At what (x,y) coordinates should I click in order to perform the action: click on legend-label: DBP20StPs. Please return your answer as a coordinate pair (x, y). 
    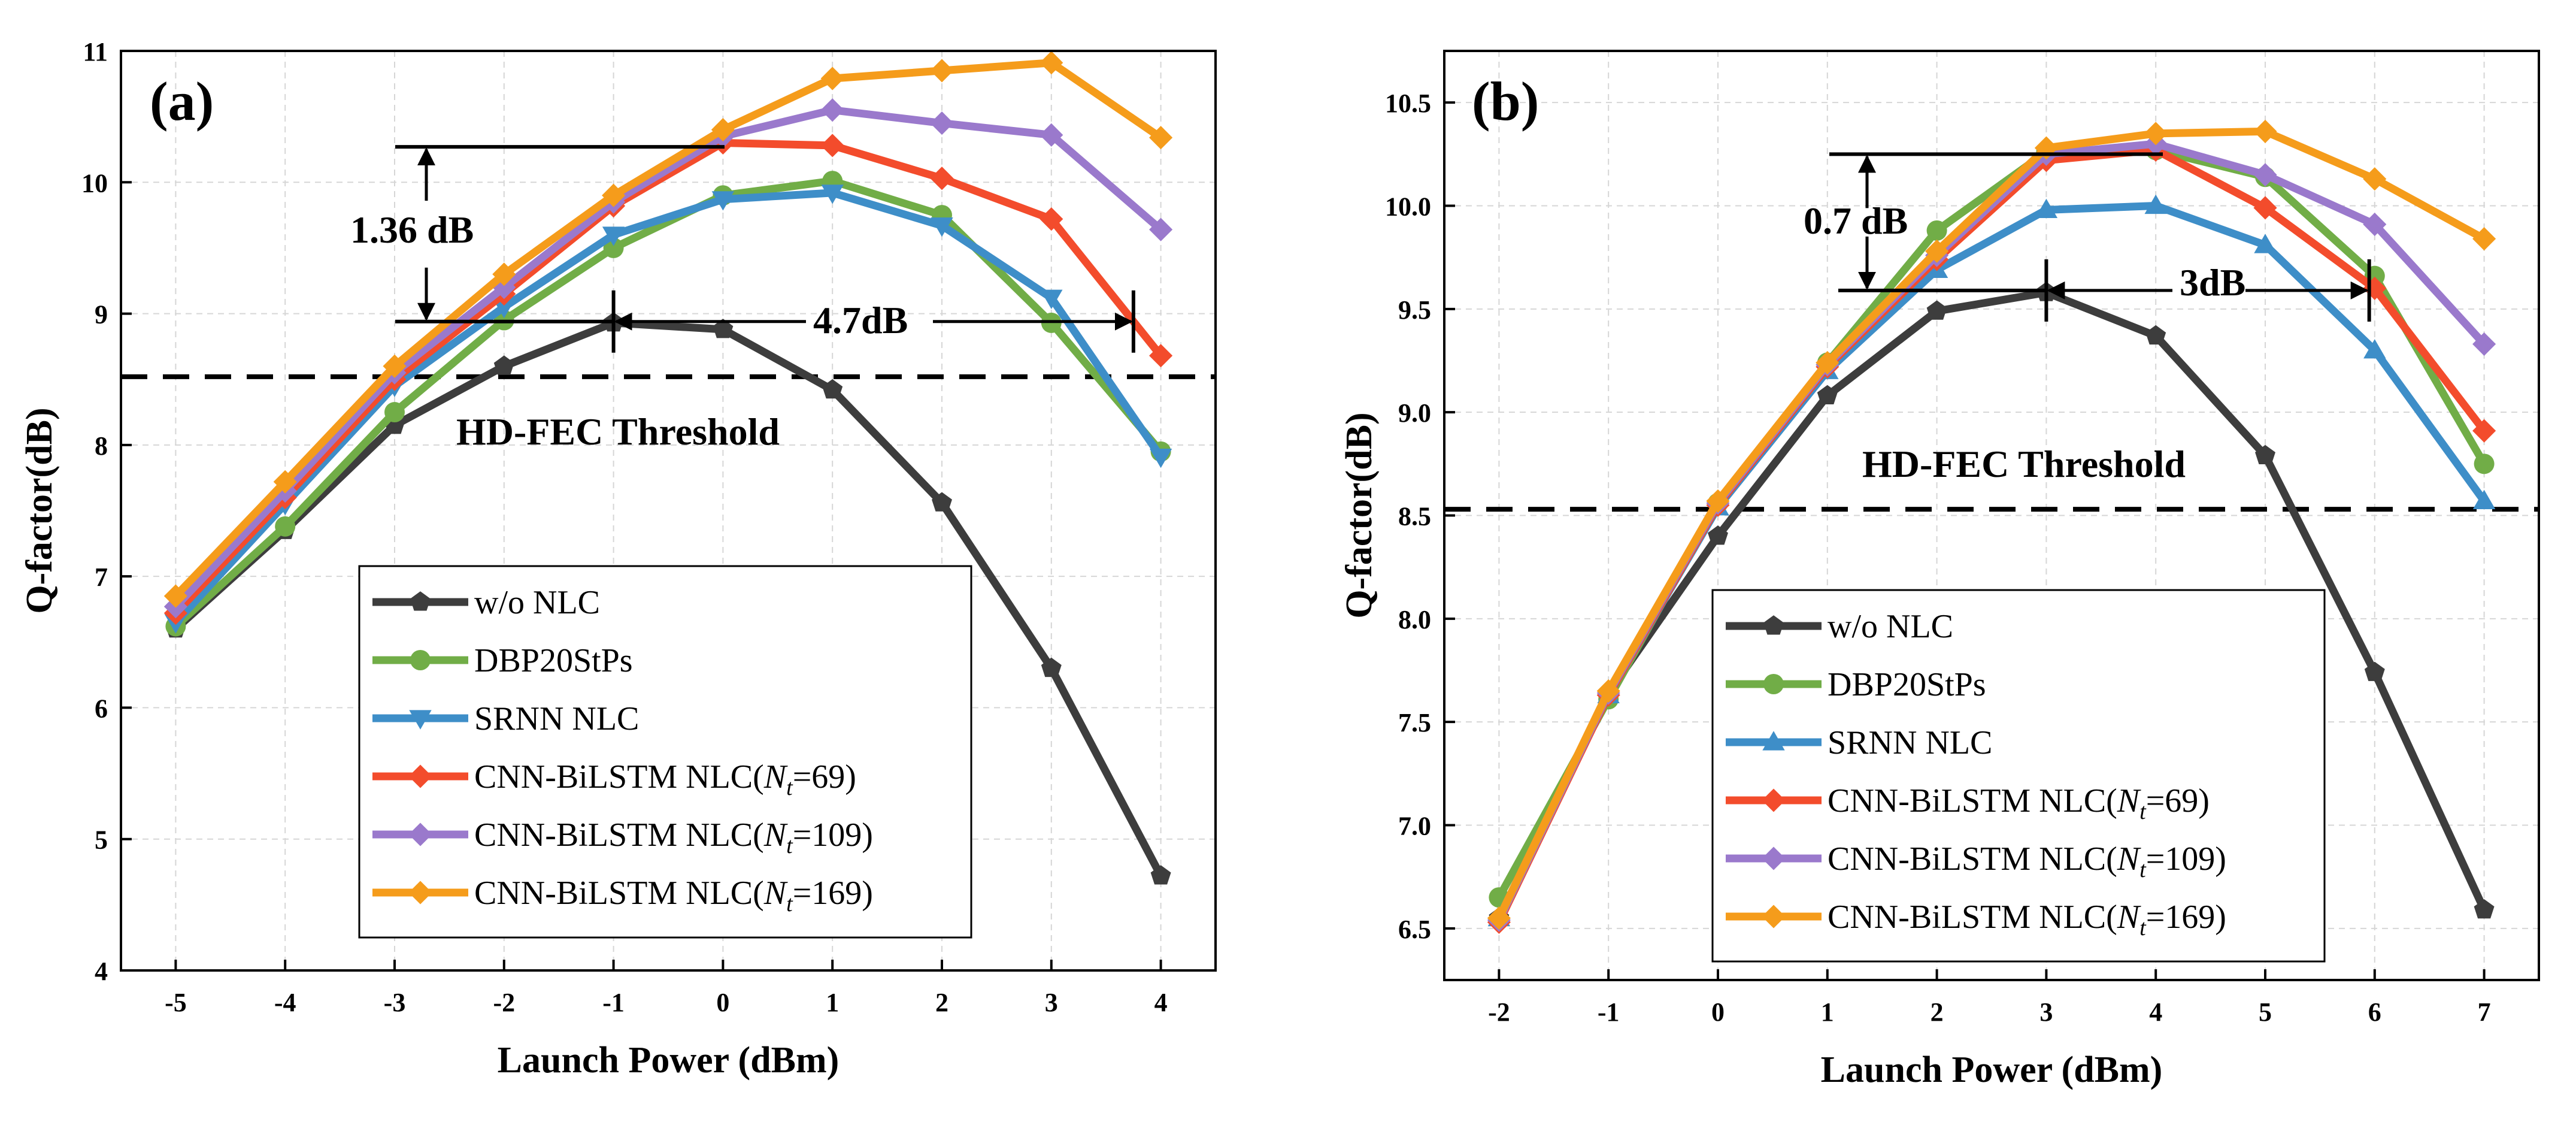
    Looking at the image, I should click on (553, 661).